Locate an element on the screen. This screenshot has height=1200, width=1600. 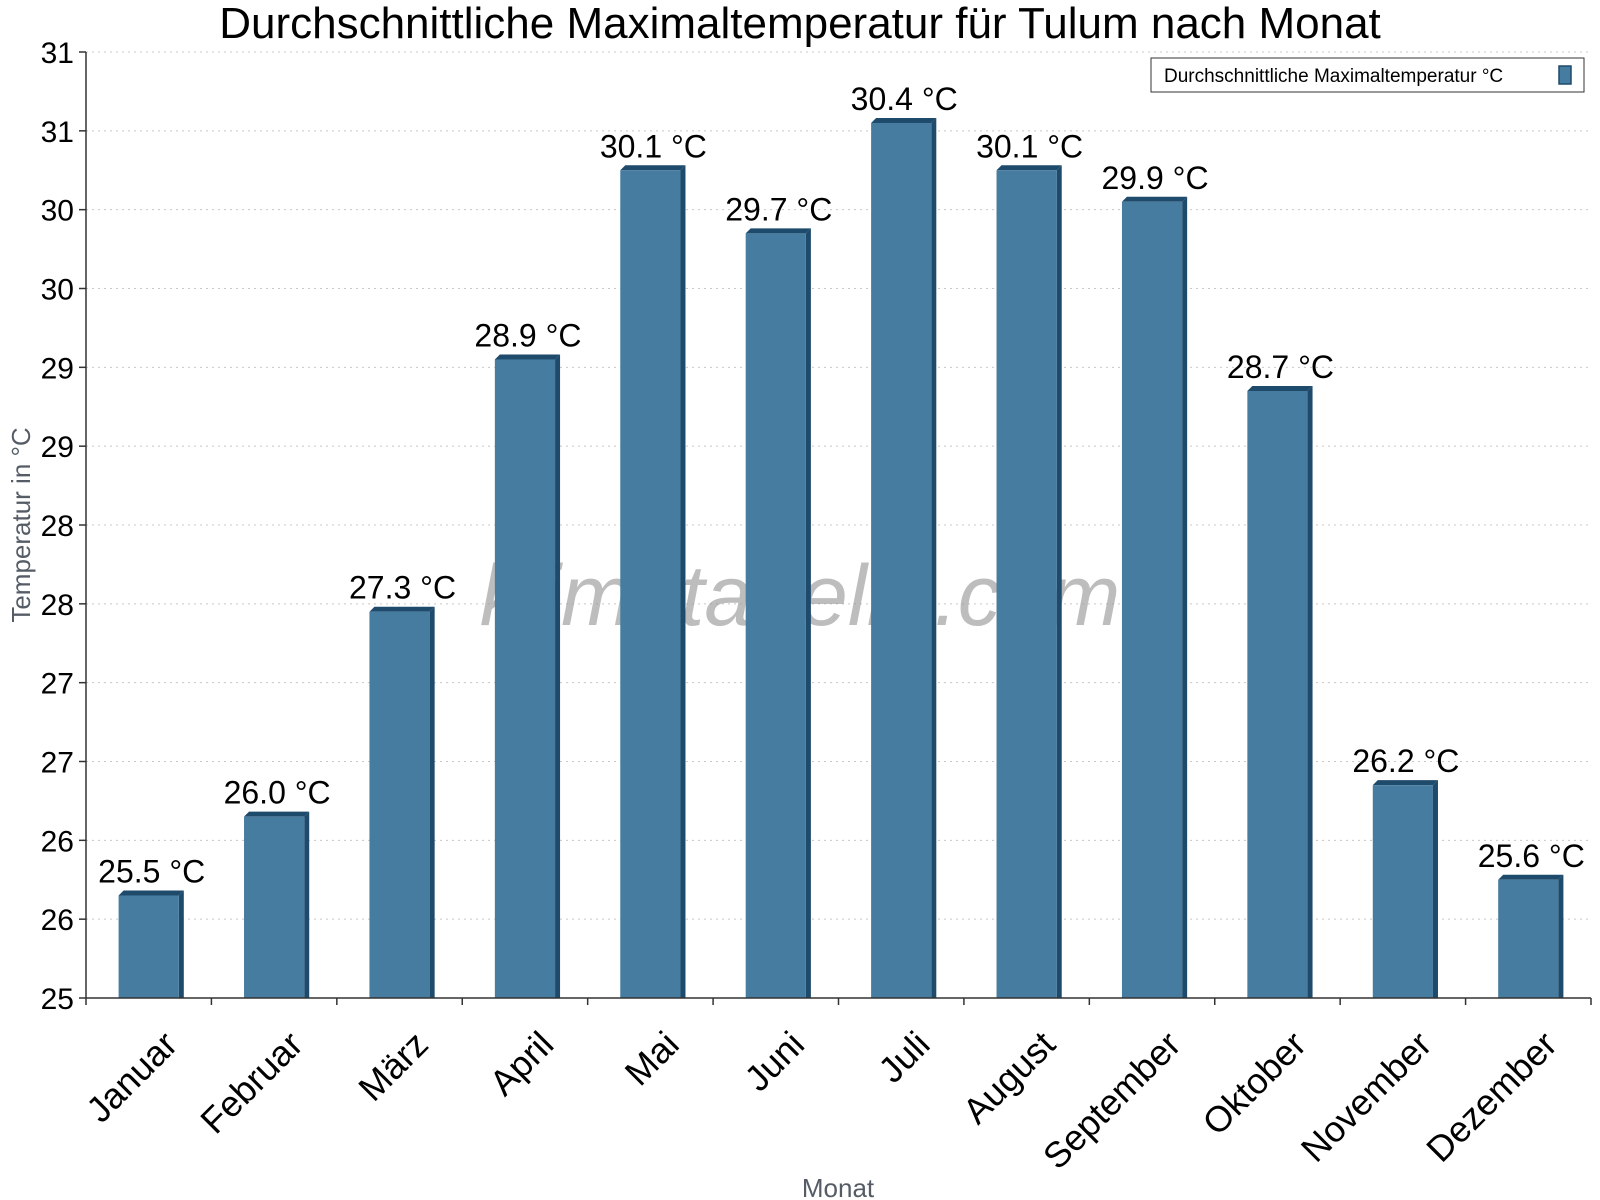
legend-swatch is located at coordinates (1565, 75).